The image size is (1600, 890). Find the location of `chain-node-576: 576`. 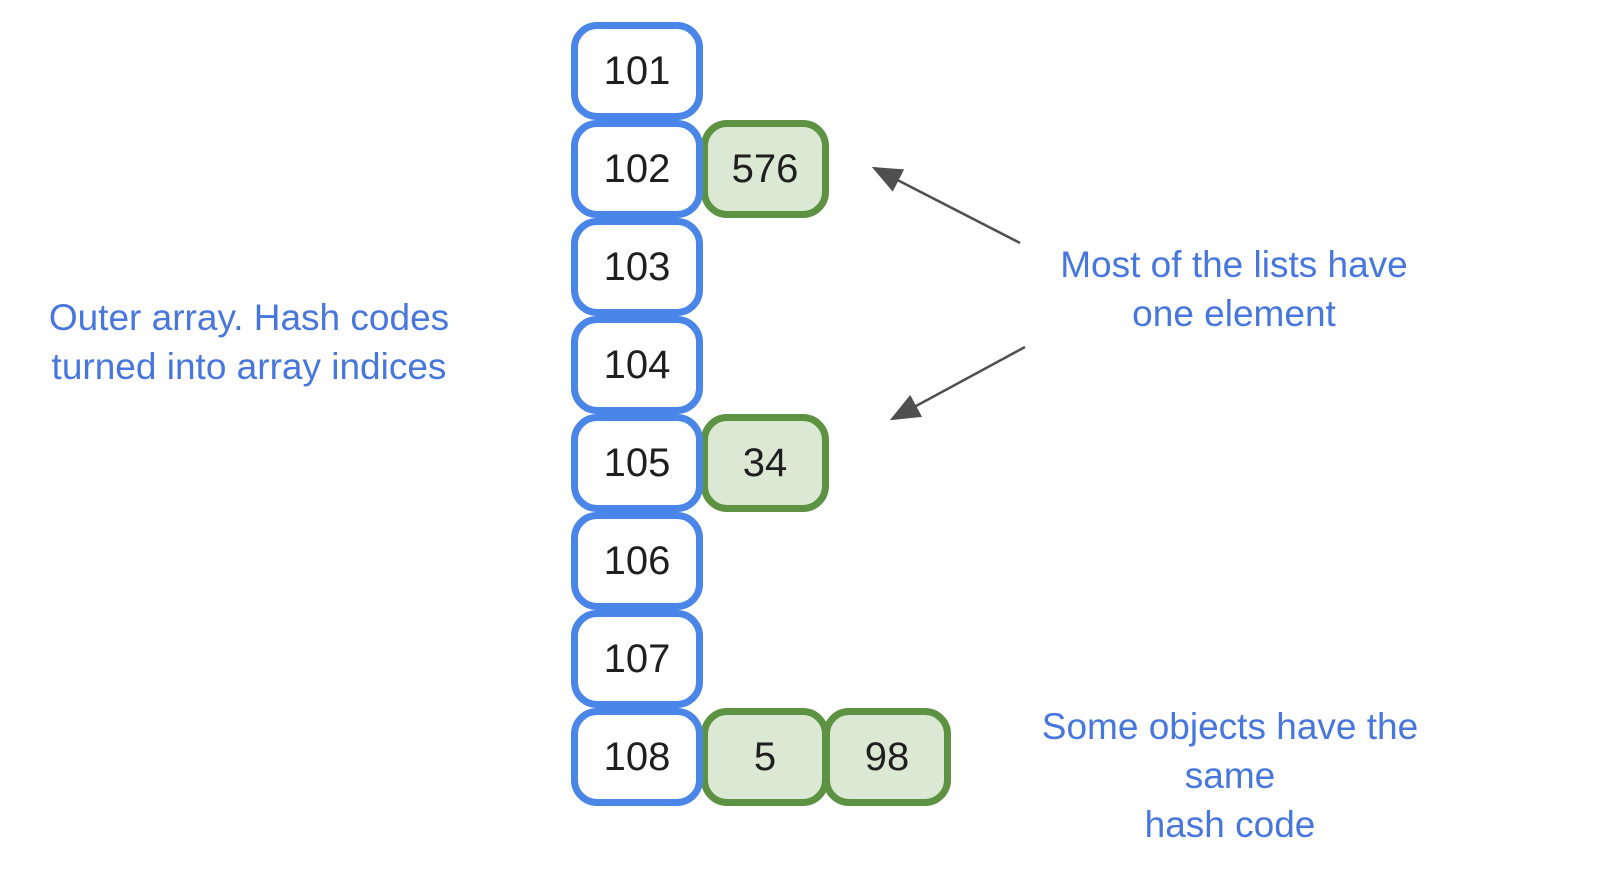

chain-node-576: 576 is located at coordinates (765, 169).